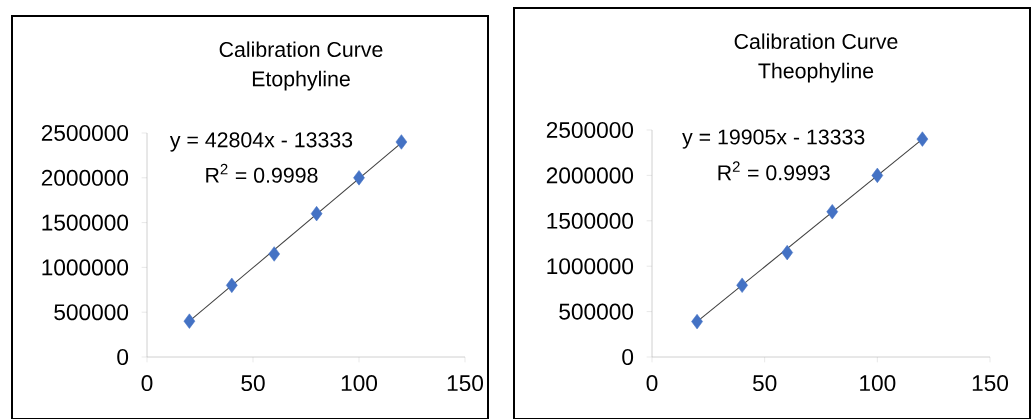  What do you see at coordinates (816, 72) in the screenshot?
I see `chart-subtitle: Theophyline` at bounding box center [816, 72].